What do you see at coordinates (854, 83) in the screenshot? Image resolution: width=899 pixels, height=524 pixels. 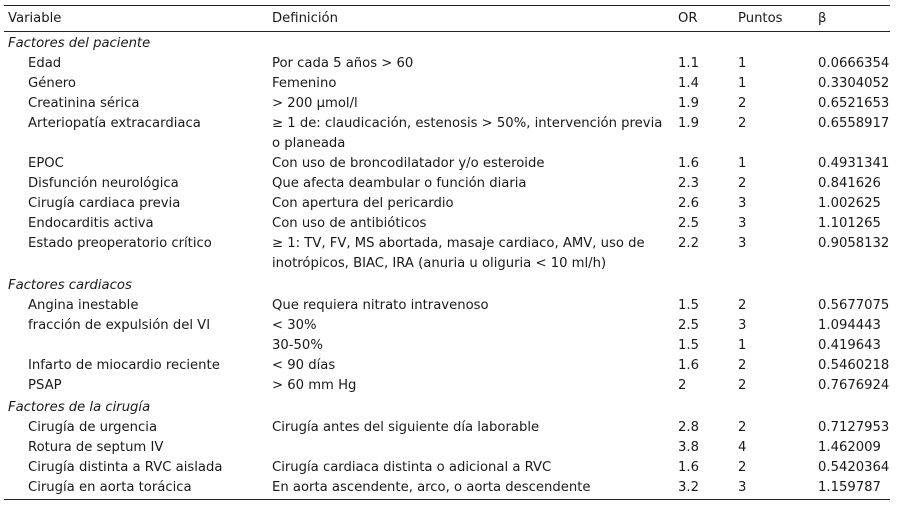 I see `cell-beta: 0.3304052` at bounding box center [854, 83].